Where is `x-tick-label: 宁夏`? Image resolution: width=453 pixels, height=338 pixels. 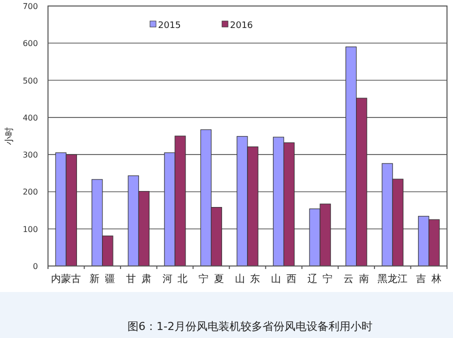
x-tick-label: 宁夏 is located at coordinates (211, 279).